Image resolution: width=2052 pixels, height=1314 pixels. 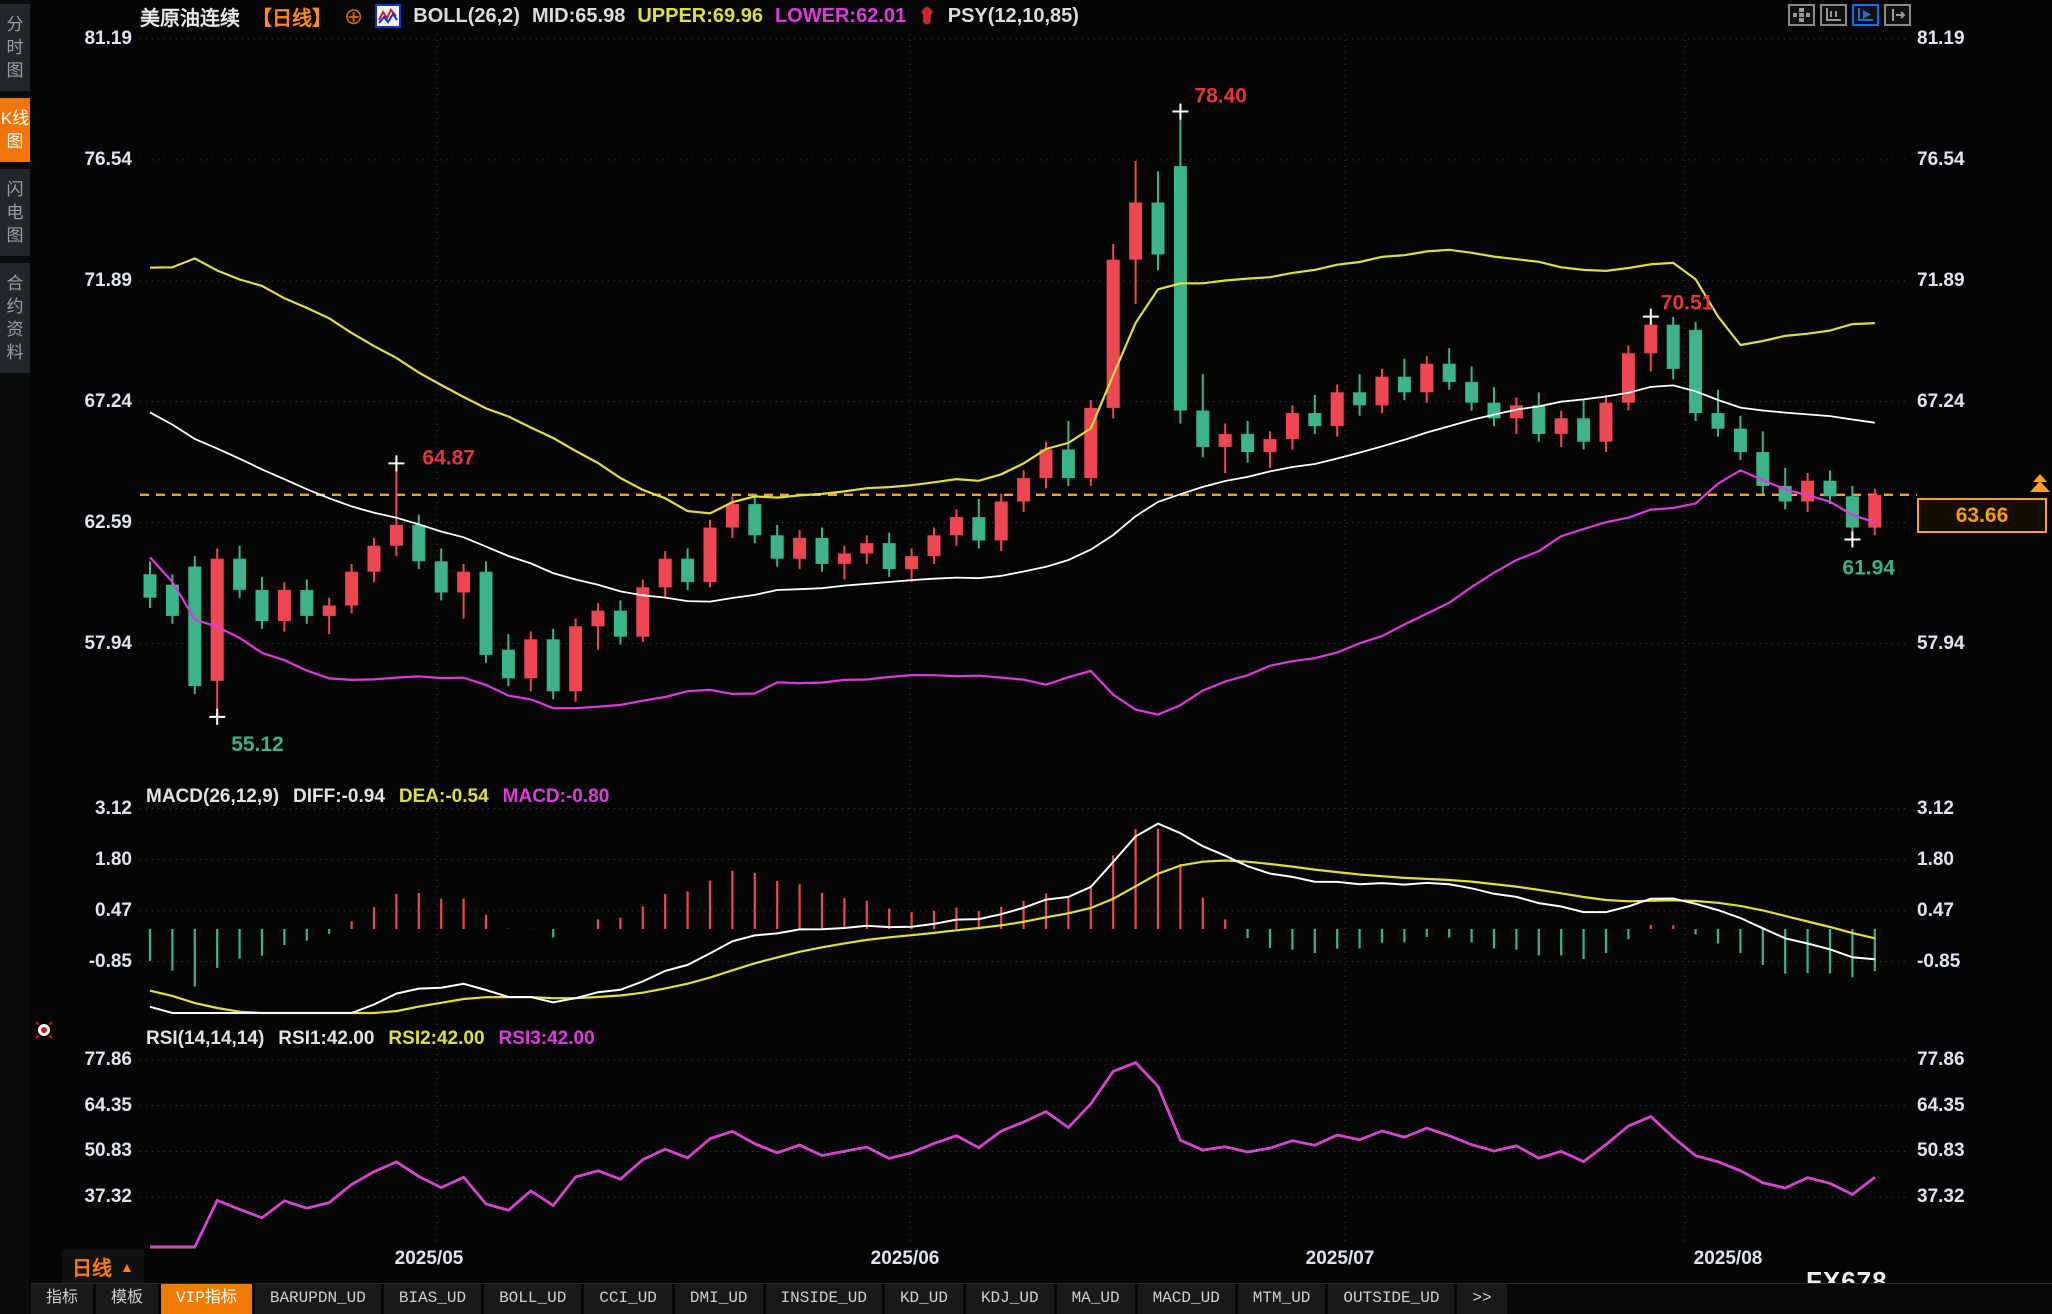 What do you see at coordinates (1095, 1299) in the screenshot?
I see `indicator-tab-11: MA_UD` at bounding box center [1095, 1299].